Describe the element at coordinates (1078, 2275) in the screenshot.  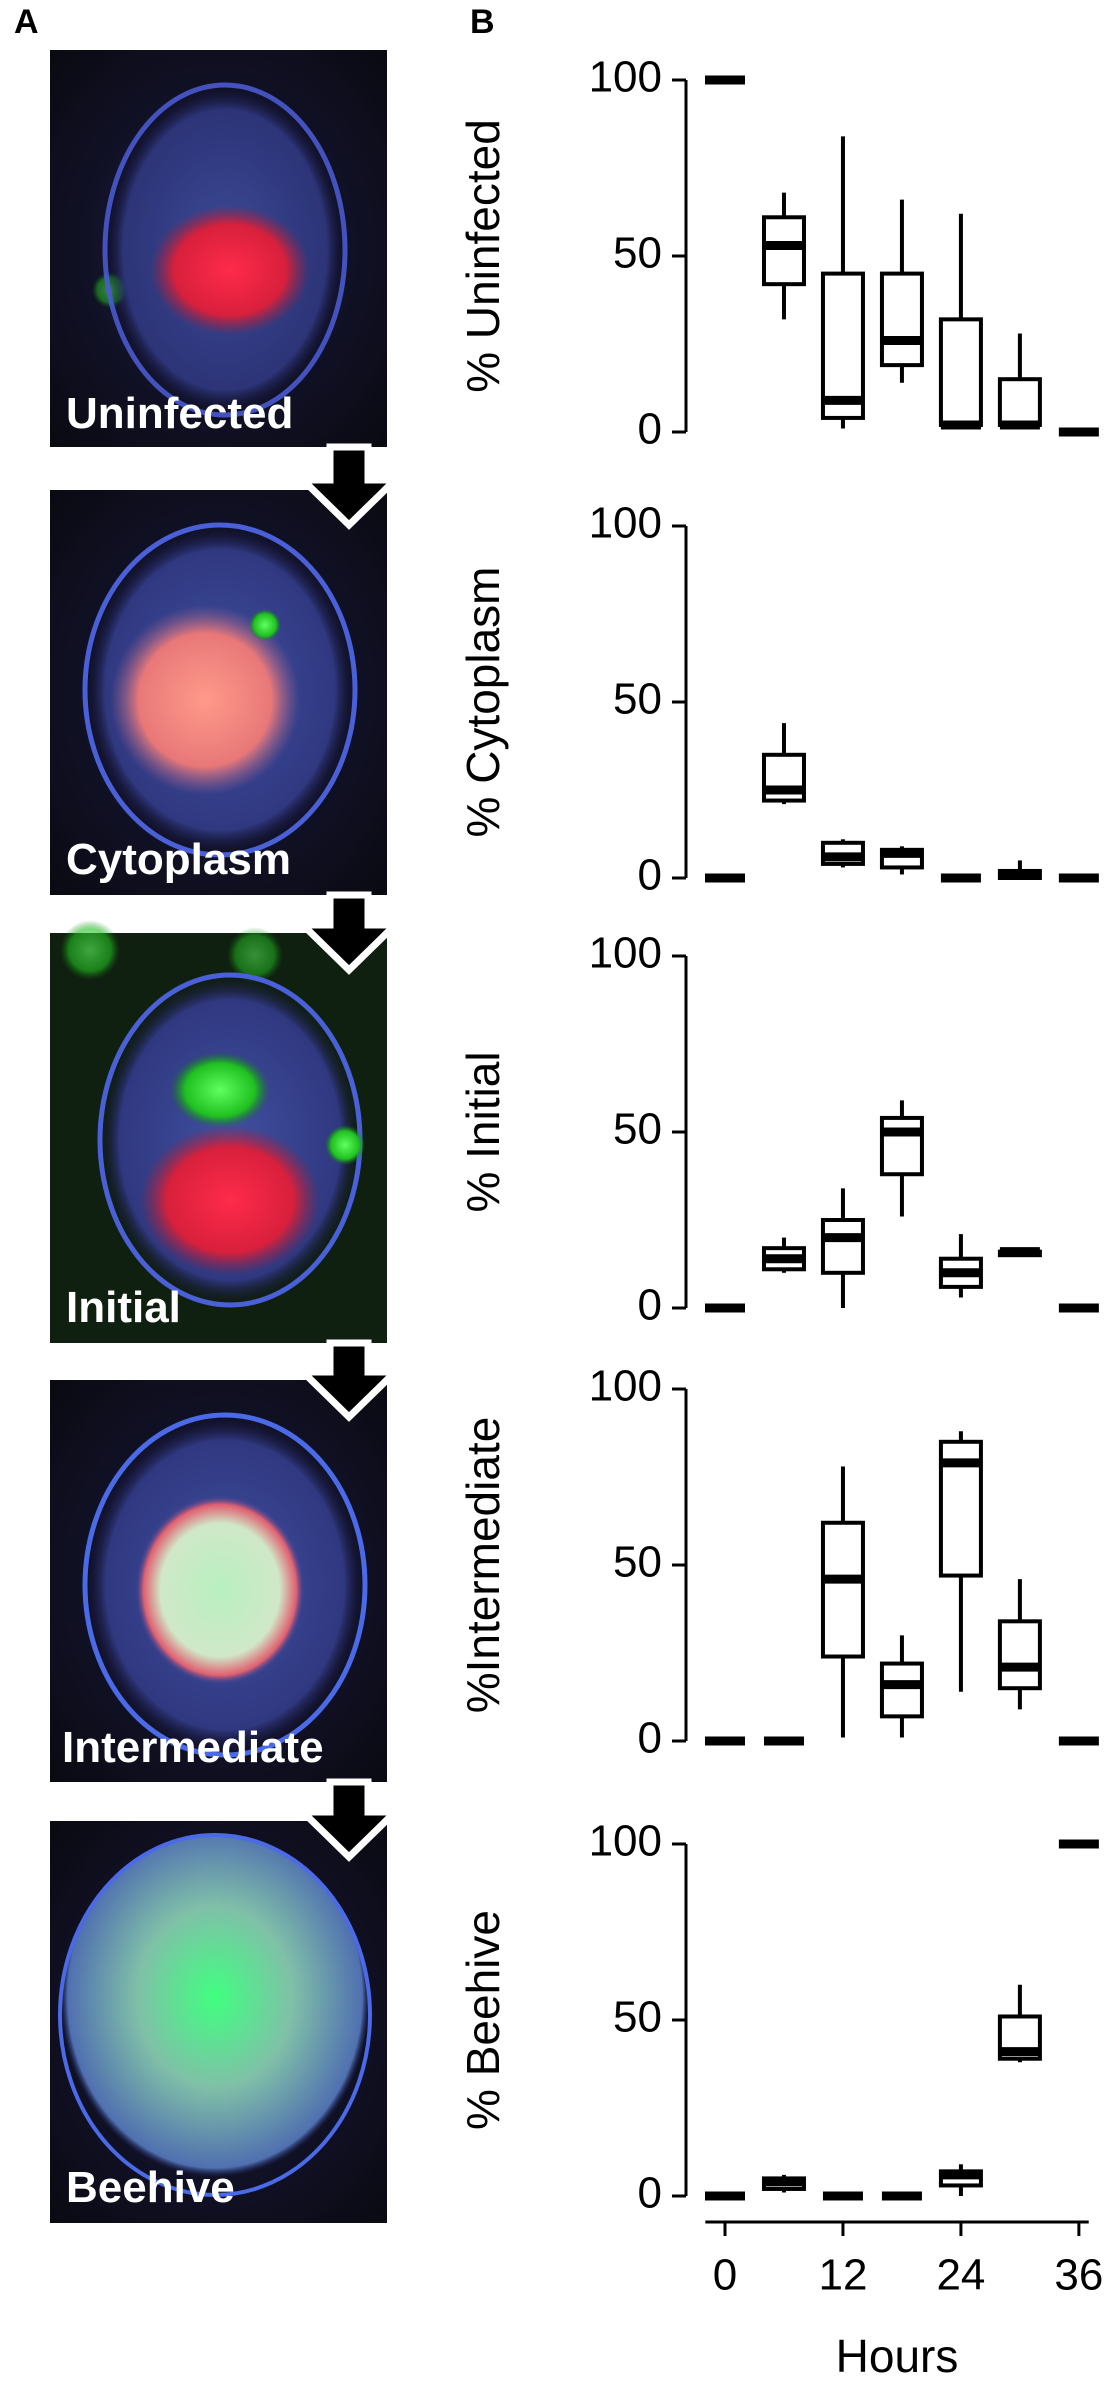
I see `x-tick-label: 36` at that location.